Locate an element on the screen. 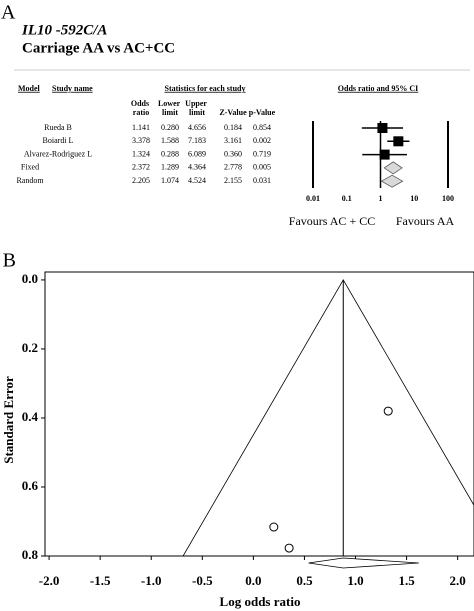 The width and height of the screenshot is (474, 611). x-tick-label: -1.0 is located at coordinates (151, 580).